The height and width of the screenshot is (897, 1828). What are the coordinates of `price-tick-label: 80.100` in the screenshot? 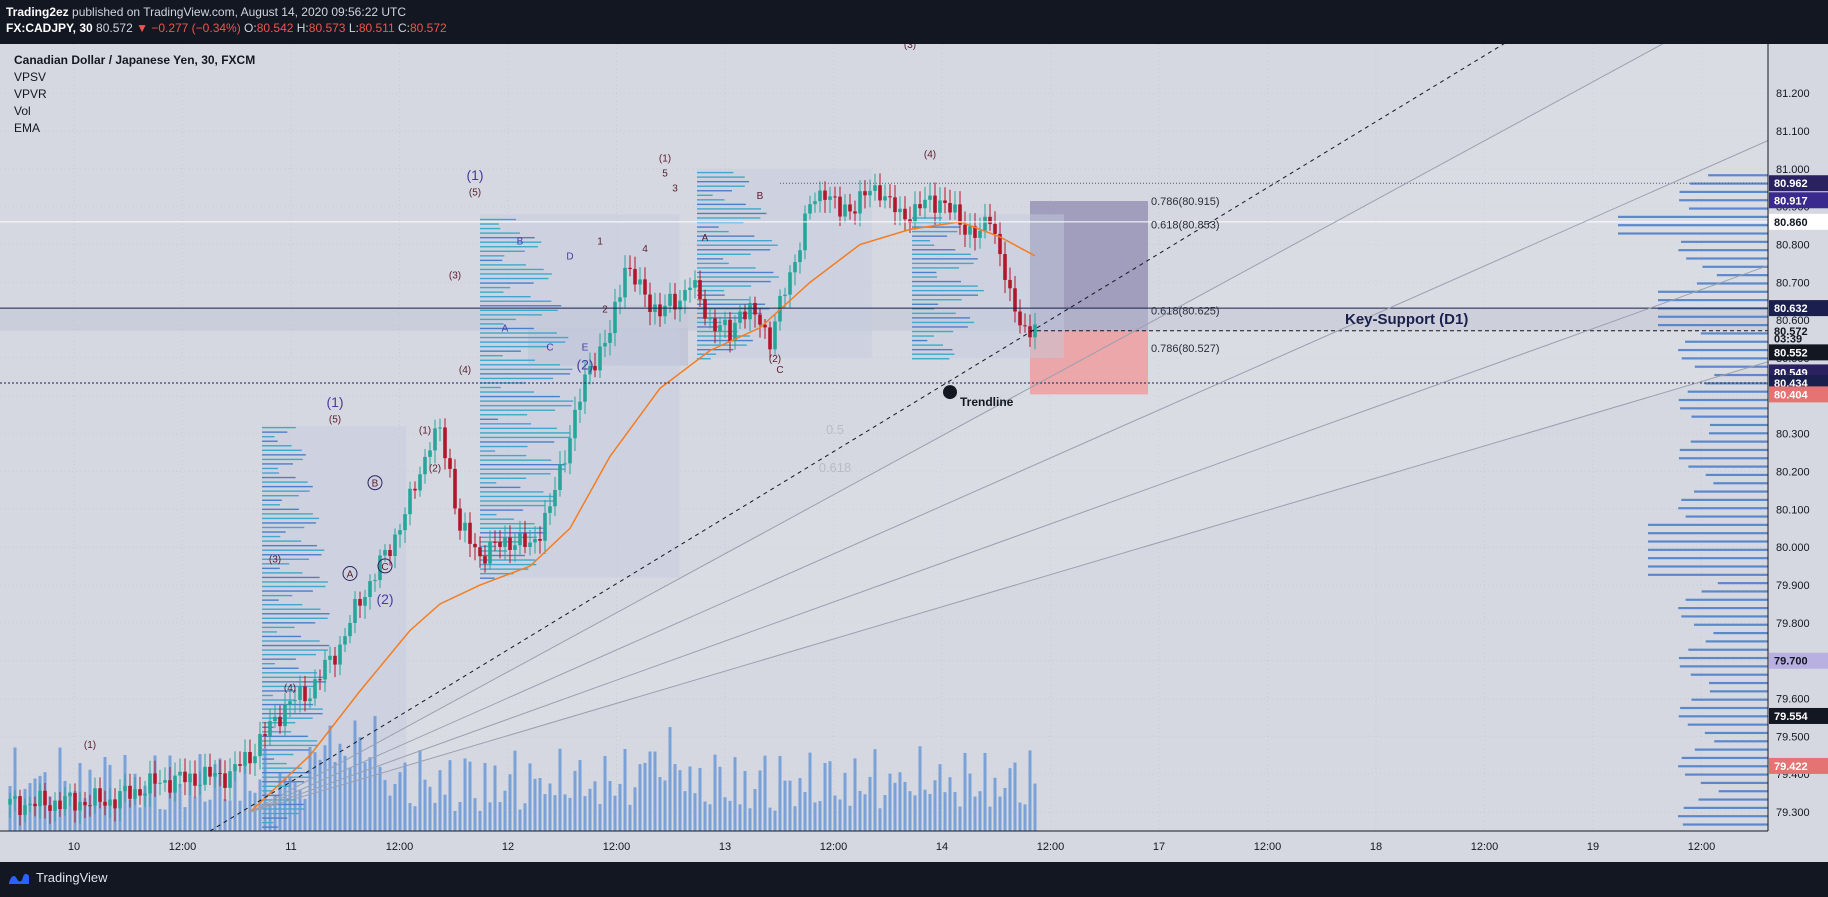 It's located at (1793, 510).